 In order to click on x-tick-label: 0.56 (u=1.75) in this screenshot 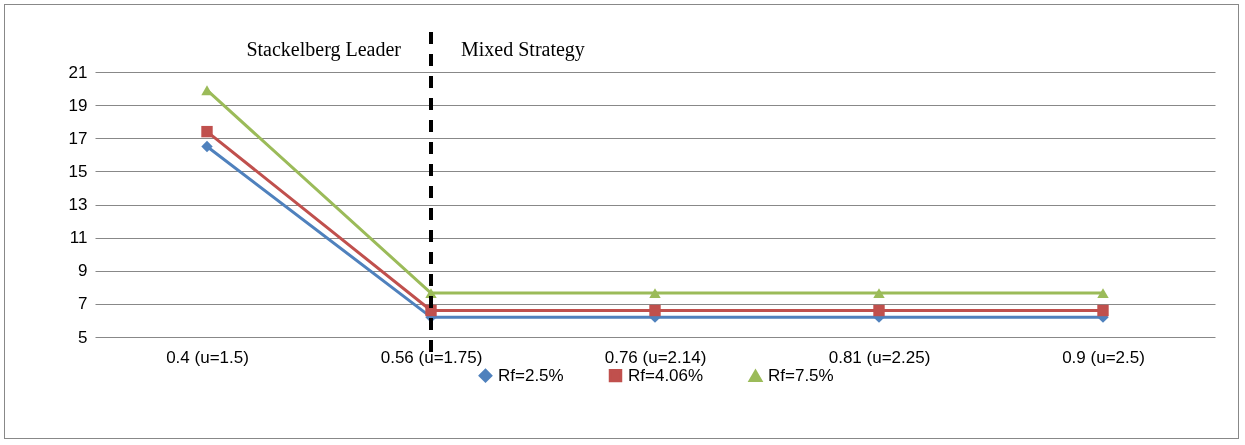, I will do `click(431, 357)`.